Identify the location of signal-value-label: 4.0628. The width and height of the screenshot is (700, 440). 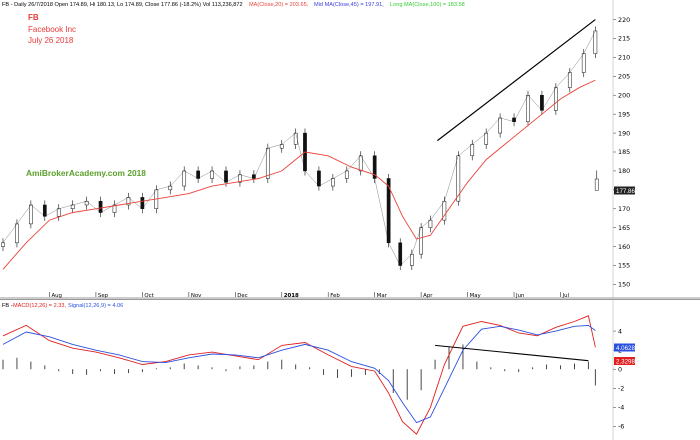
(625, 348).